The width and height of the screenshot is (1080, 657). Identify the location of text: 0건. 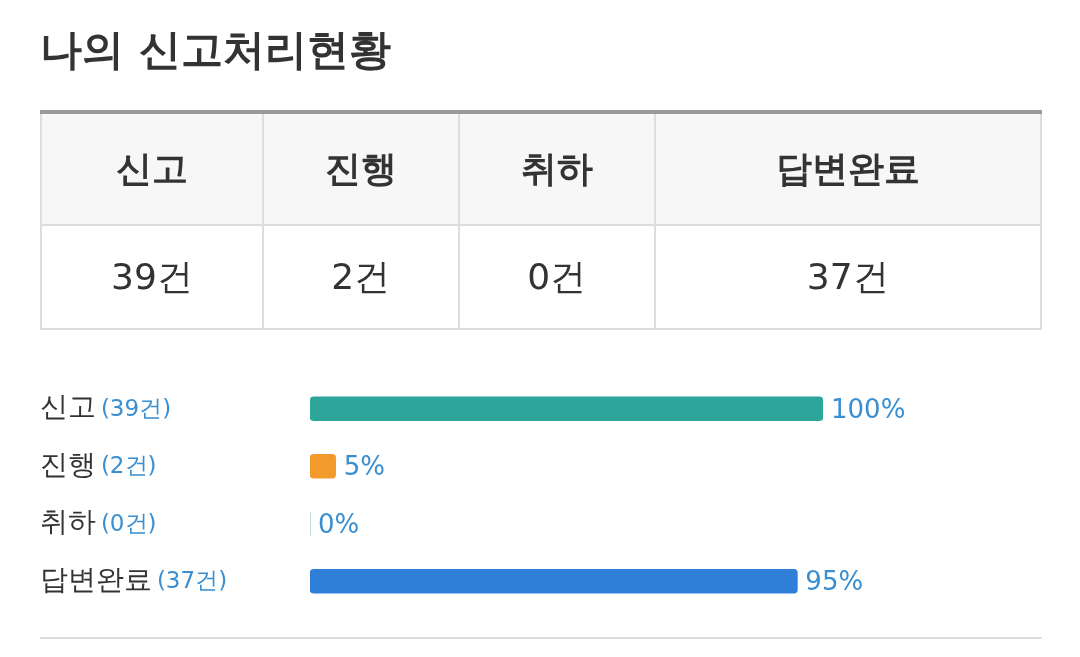
(557, 276).